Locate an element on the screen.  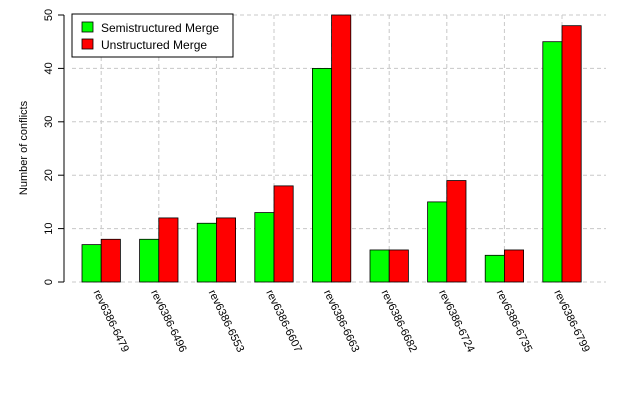
legend-swatch-unstructured is located at coordinates (87, 44).